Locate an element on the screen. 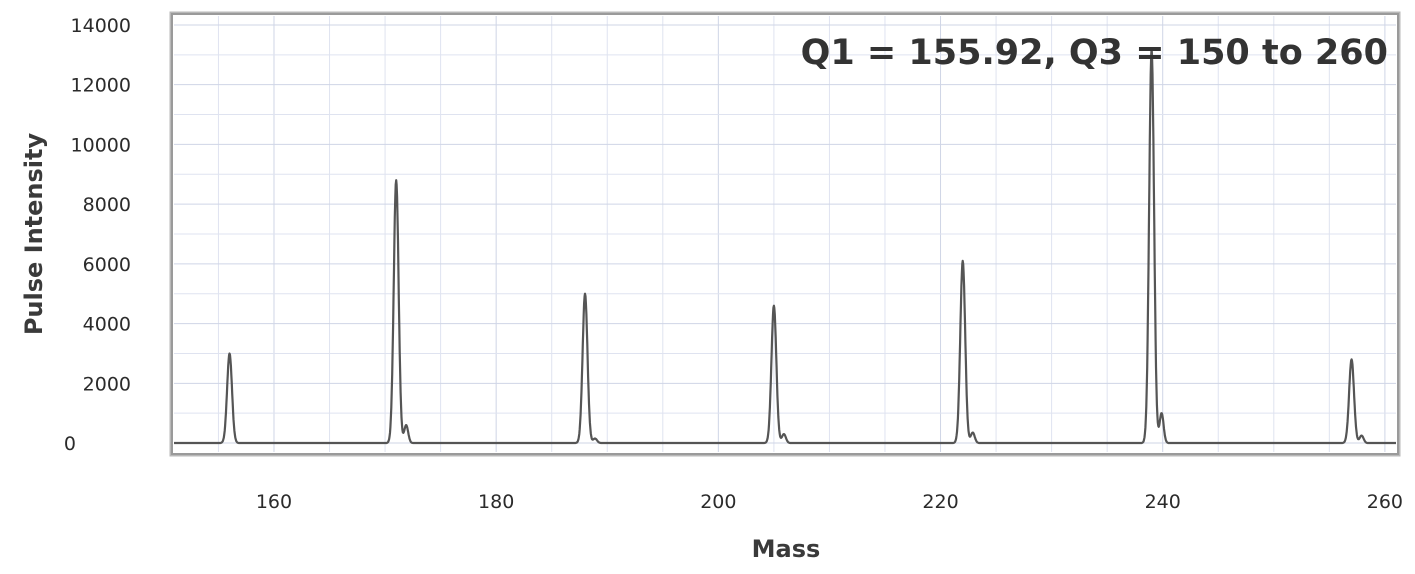 This screenshot has width=1415, height=574. x-tick-label: 160 is located at coordinates (274, 502).